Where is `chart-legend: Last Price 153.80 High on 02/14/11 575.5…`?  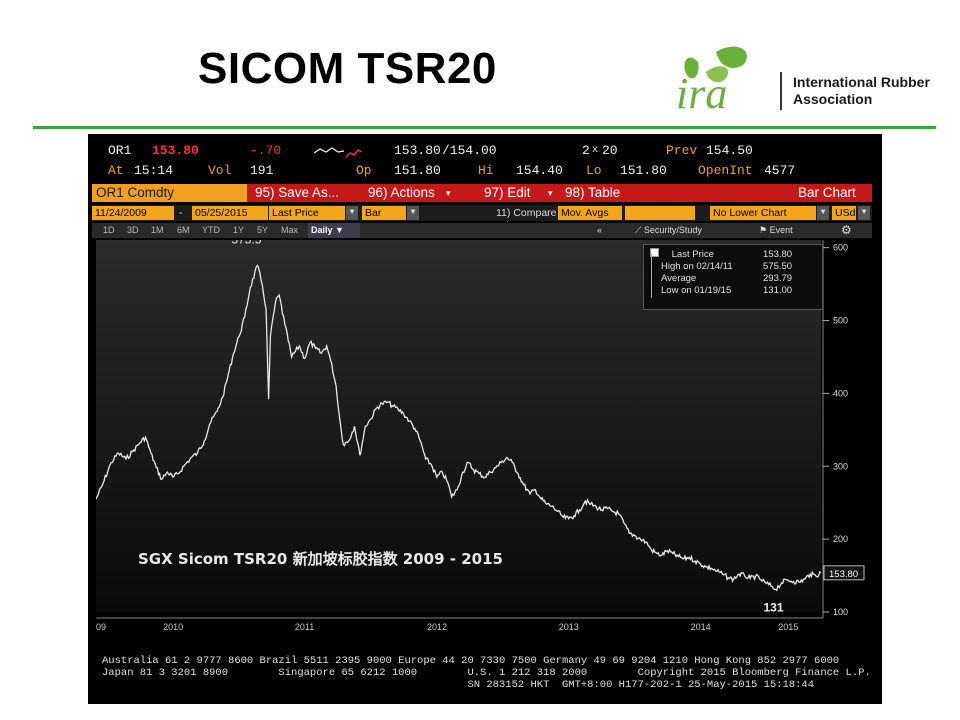 chart-legend: Last Price 153.80 High on 02/14/11 575.5… is located at coordinates (733, 277).